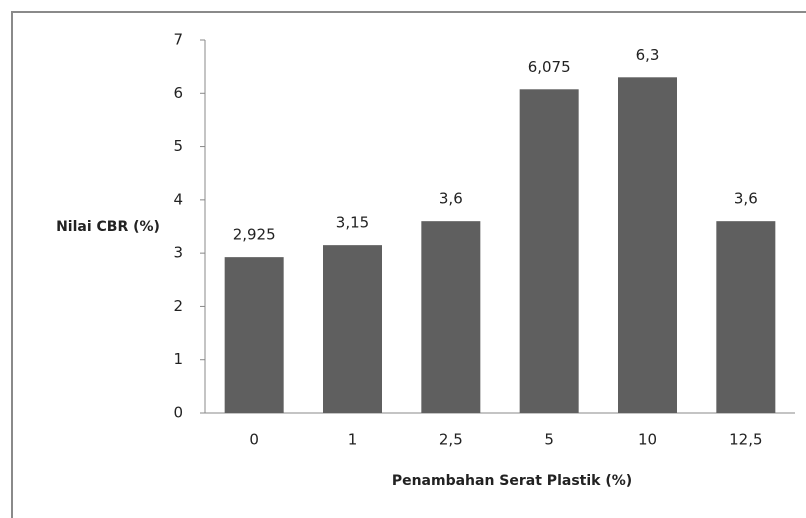 The image size is (806, 518). Describe the element at coordinates (549, 440) in the screenshot. I see `x-tick-label: 5` at that location.